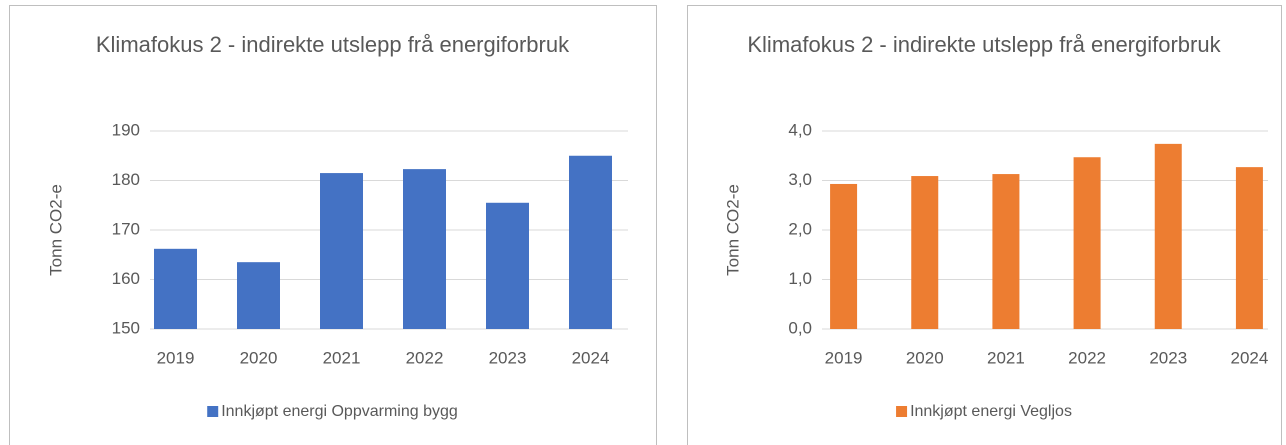 Image resolution: width=1286 pixels, height=445 pixels. I want to click on y-tick-label: 3,0, so click(800, 179).